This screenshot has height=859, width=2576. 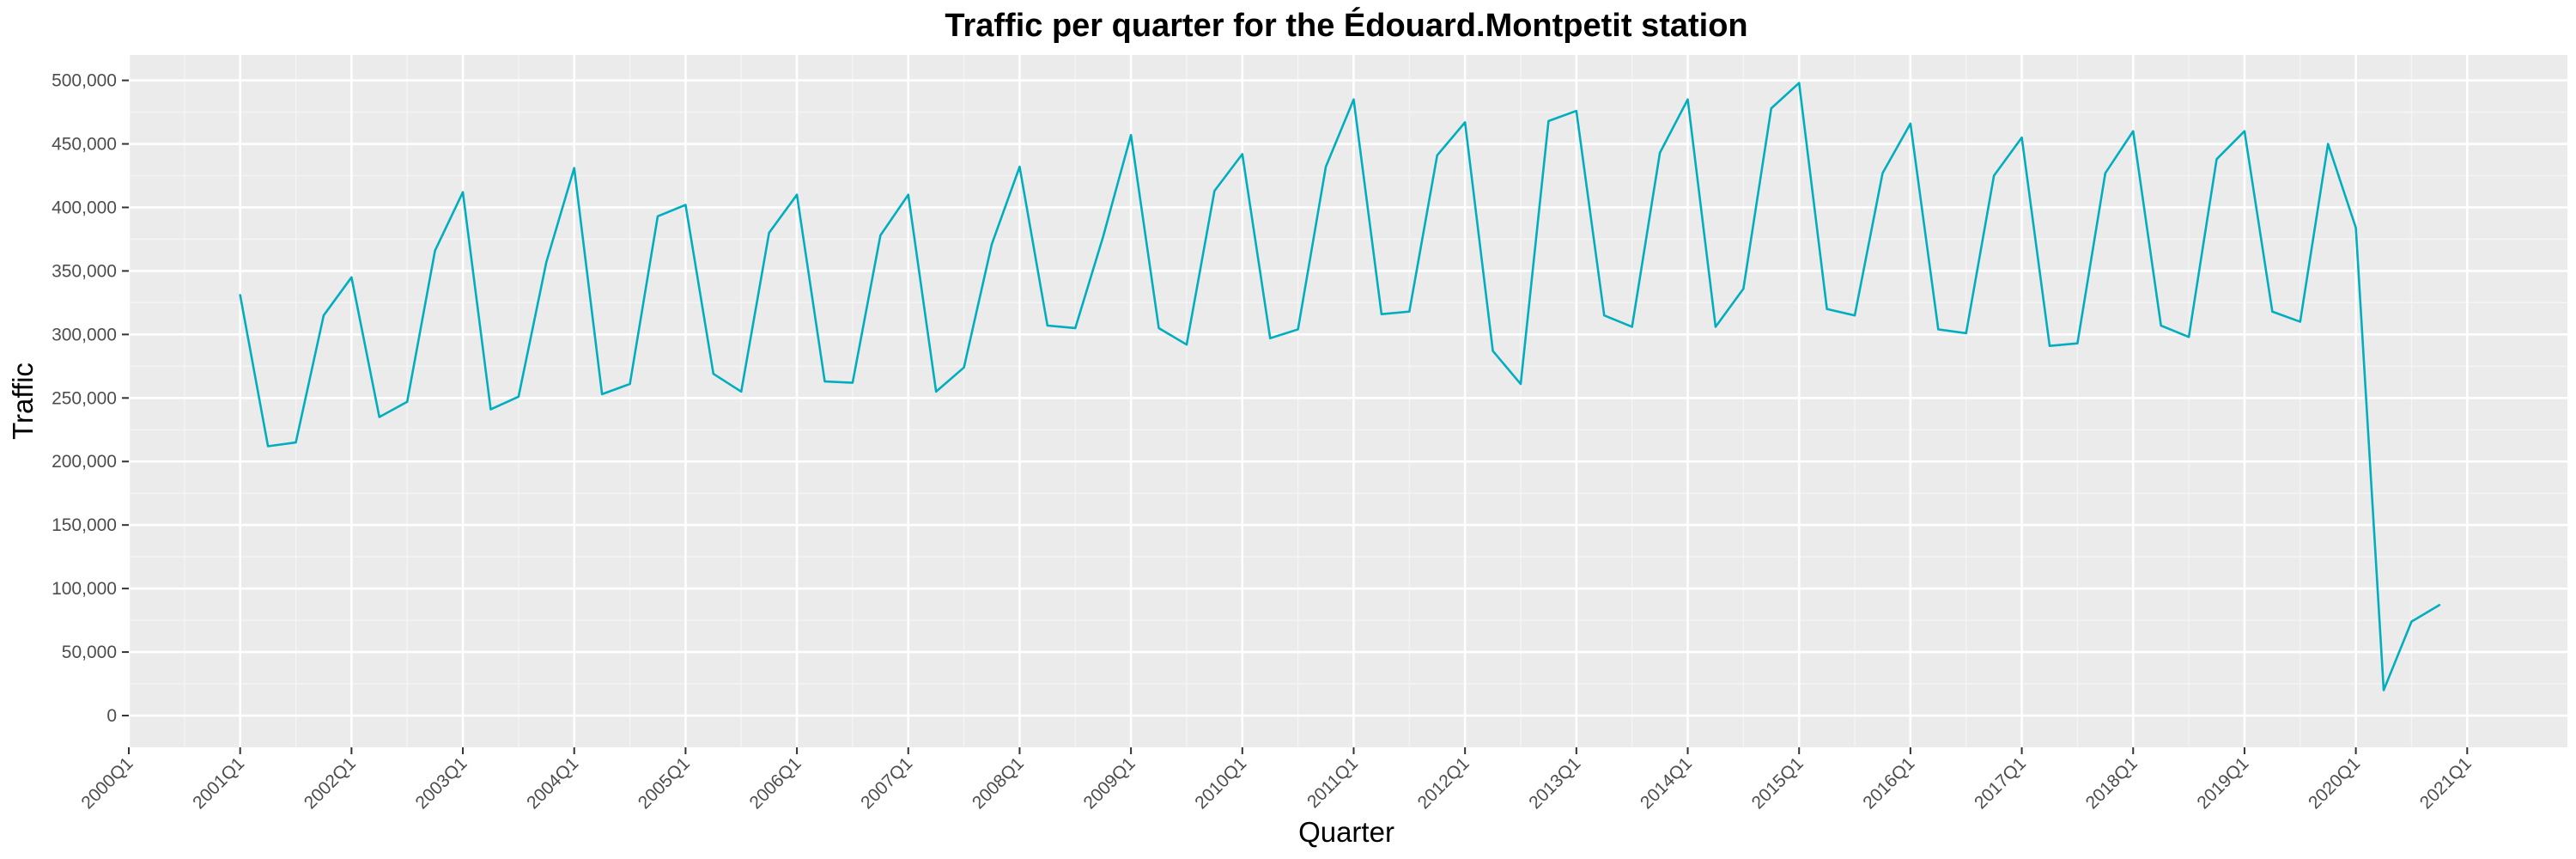 What do you see at coordinates (85, 207) in the screenshot?
I see `y-tick-label: 400,000` at bounding box center [85, 207].